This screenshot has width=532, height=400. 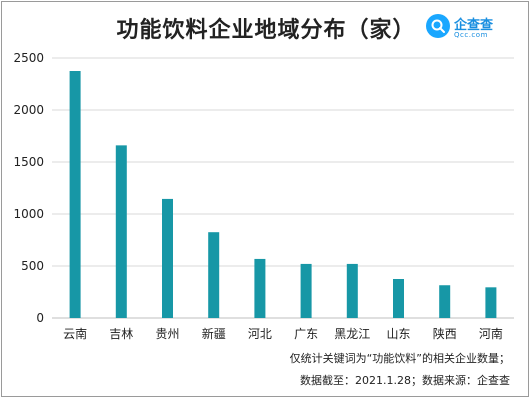 What do you see at coordinates (398, 334) in the screenshot?
I see `x-tick-label: 山东` at bounding box center [398, 334].